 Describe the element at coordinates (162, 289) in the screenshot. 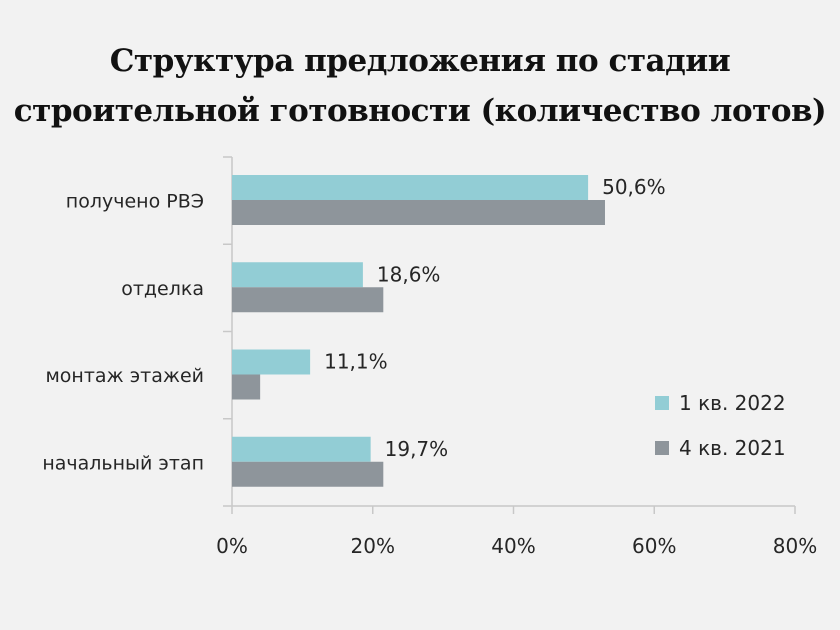

I see `category-label: отделка` at that location.